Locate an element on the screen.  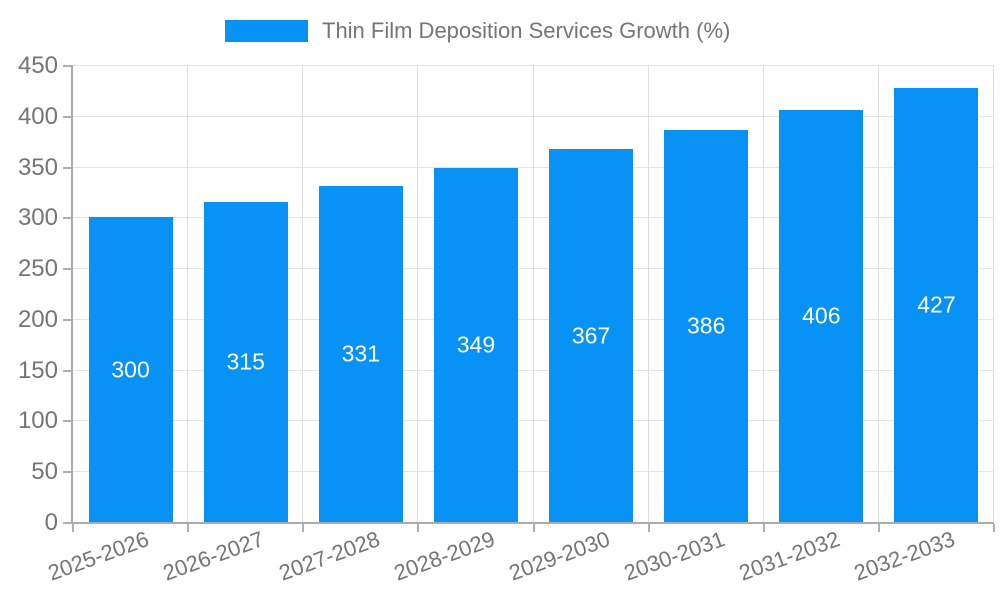
x-axis-category-label: 2031-2032 is located at coordinates (789, 556).